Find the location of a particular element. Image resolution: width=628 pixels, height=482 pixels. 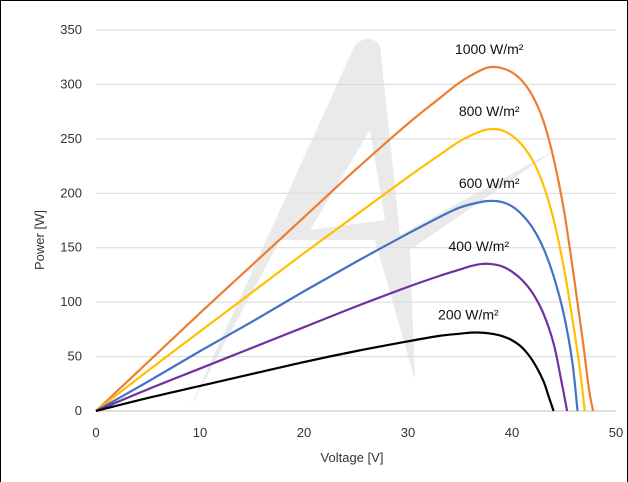

x-tick-label: 0 is located at coordinates (95, 432).